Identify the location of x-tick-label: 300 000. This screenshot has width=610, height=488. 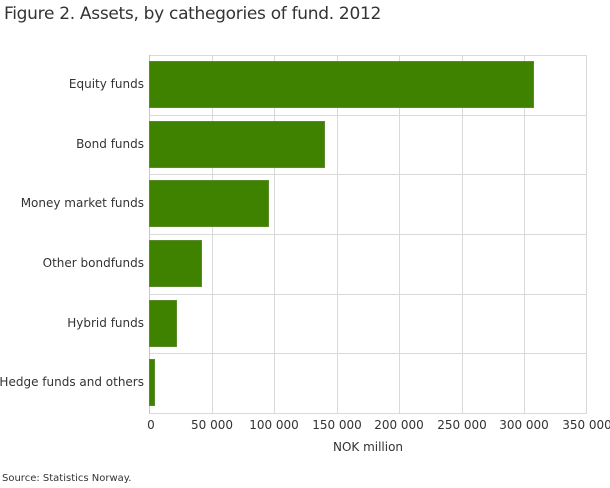
(524, 425).